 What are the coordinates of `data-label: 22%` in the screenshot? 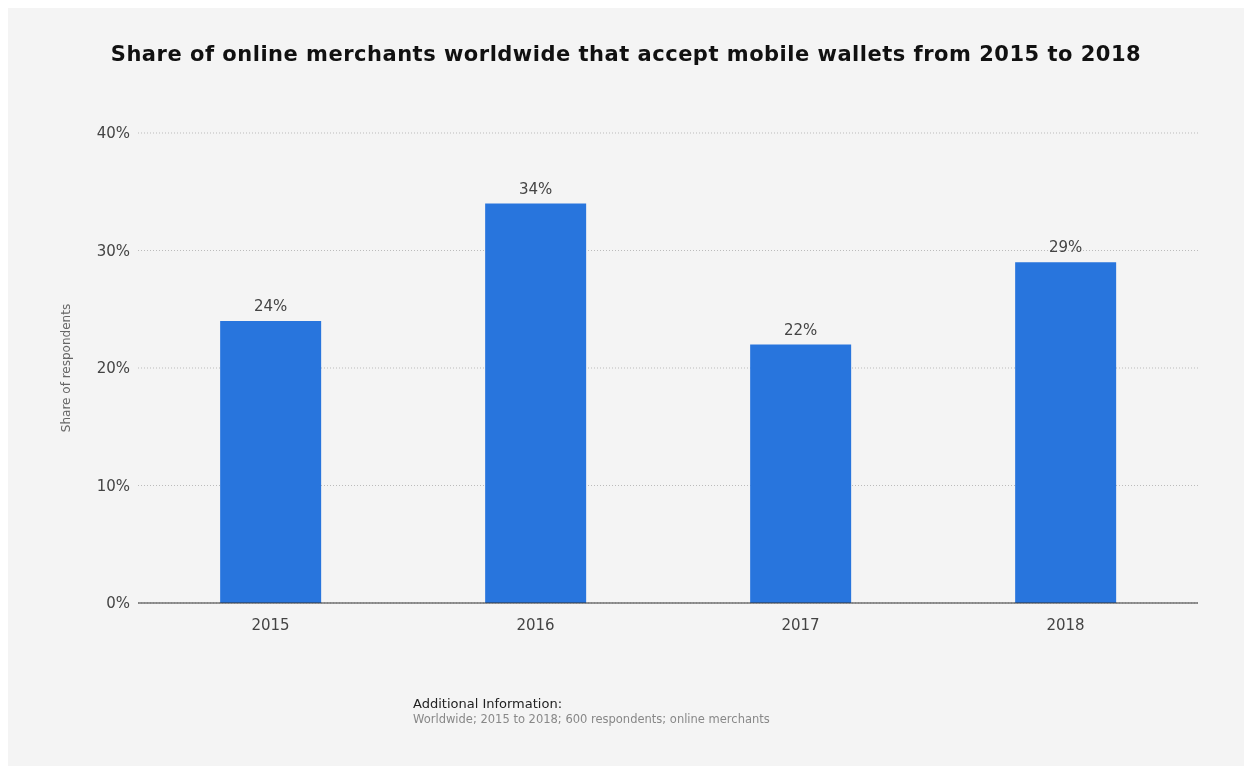 It's located at (800, 329).